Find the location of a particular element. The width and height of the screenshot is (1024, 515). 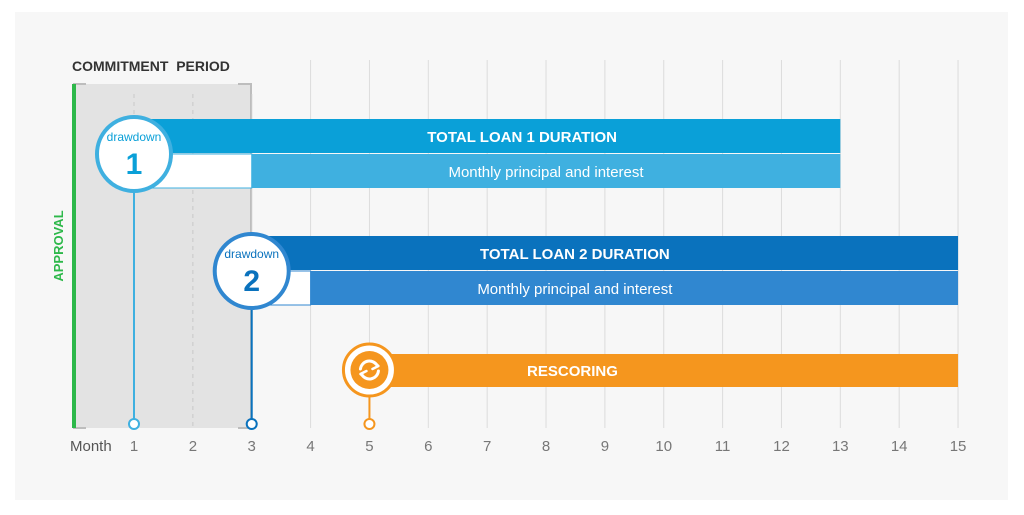

tick-label-8: 8 is located at coordinates (546, 446).